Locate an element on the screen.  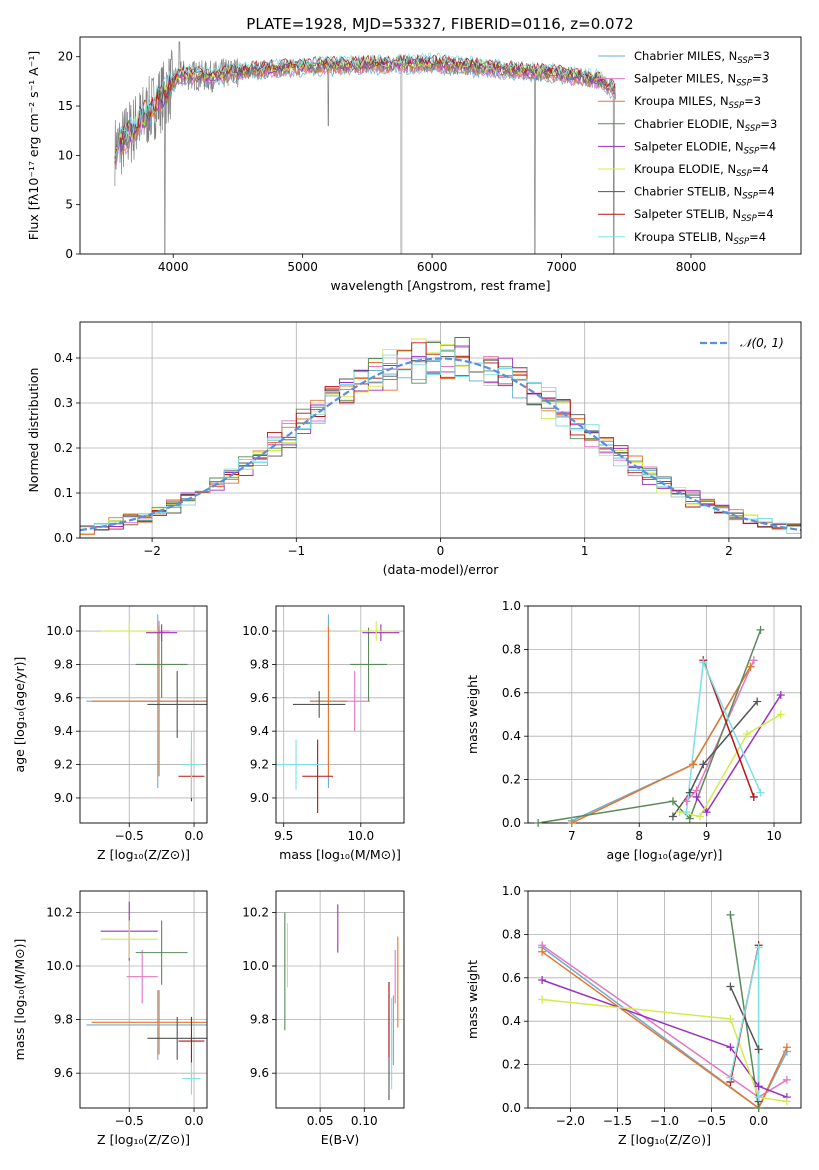
x-tick-label: 9.5 is located at coordinates (283, 836).